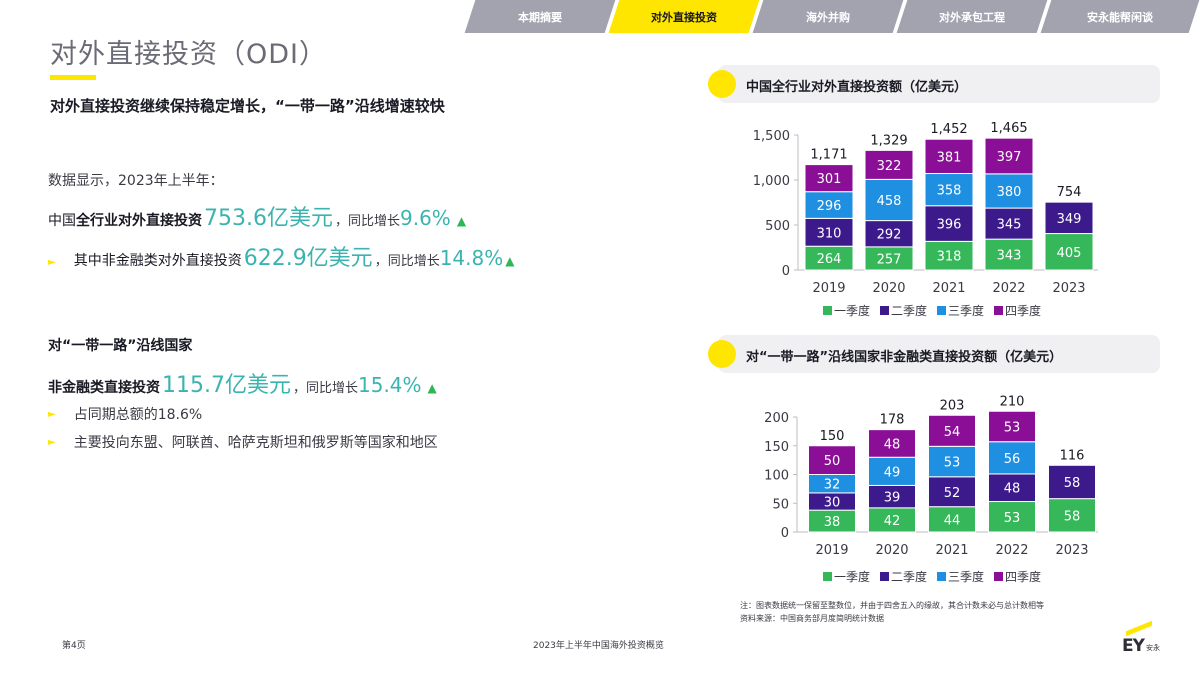 Image resolution: width=1200 pixels, height=673 pixels. I want to click on page-number: 第4页, so click(74, 646).